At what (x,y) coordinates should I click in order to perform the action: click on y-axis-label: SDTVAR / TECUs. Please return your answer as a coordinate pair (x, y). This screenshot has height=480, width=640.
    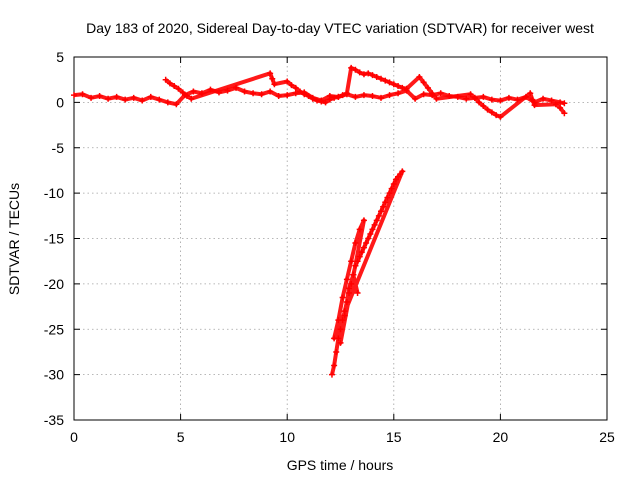
    Looking at the image, I should click on (14, 239).